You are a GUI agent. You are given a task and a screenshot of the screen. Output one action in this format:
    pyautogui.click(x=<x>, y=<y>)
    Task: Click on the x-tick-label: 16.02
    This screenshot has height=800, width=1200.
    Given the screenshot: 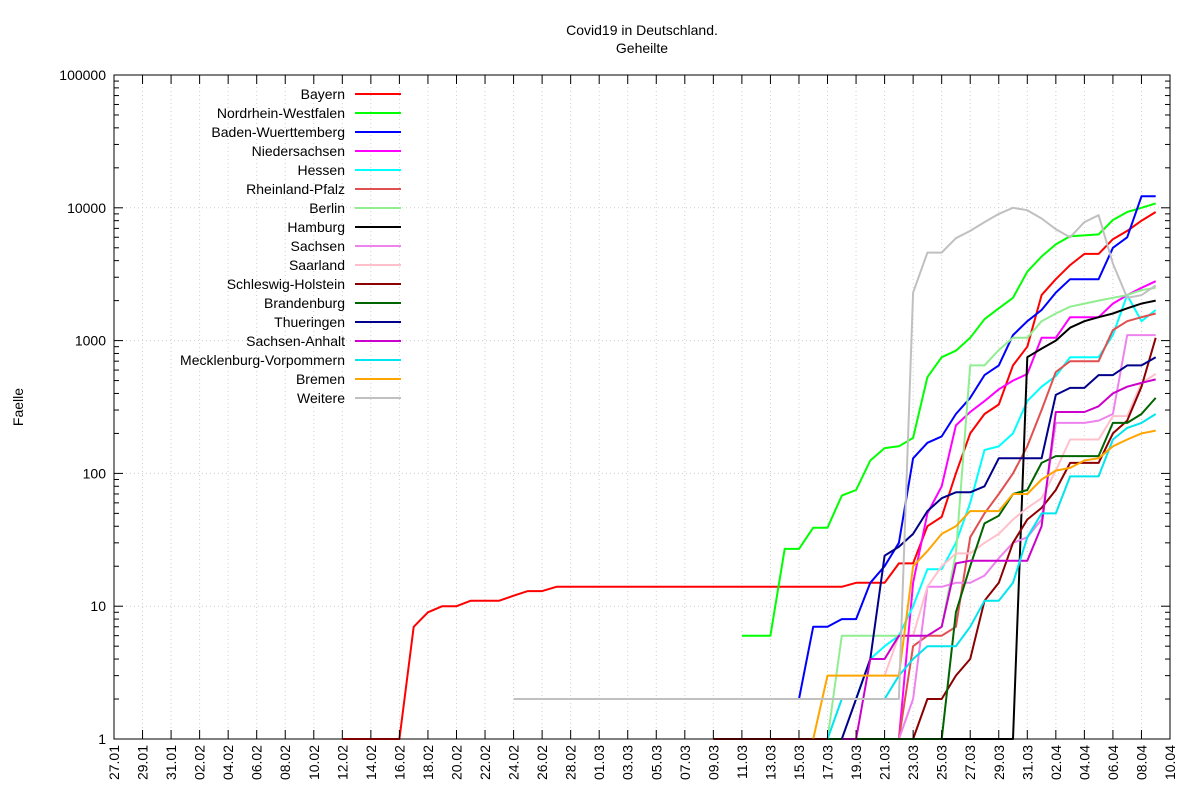 What is the action you would take?
    pyautogui.click(x=399, y=762)
    